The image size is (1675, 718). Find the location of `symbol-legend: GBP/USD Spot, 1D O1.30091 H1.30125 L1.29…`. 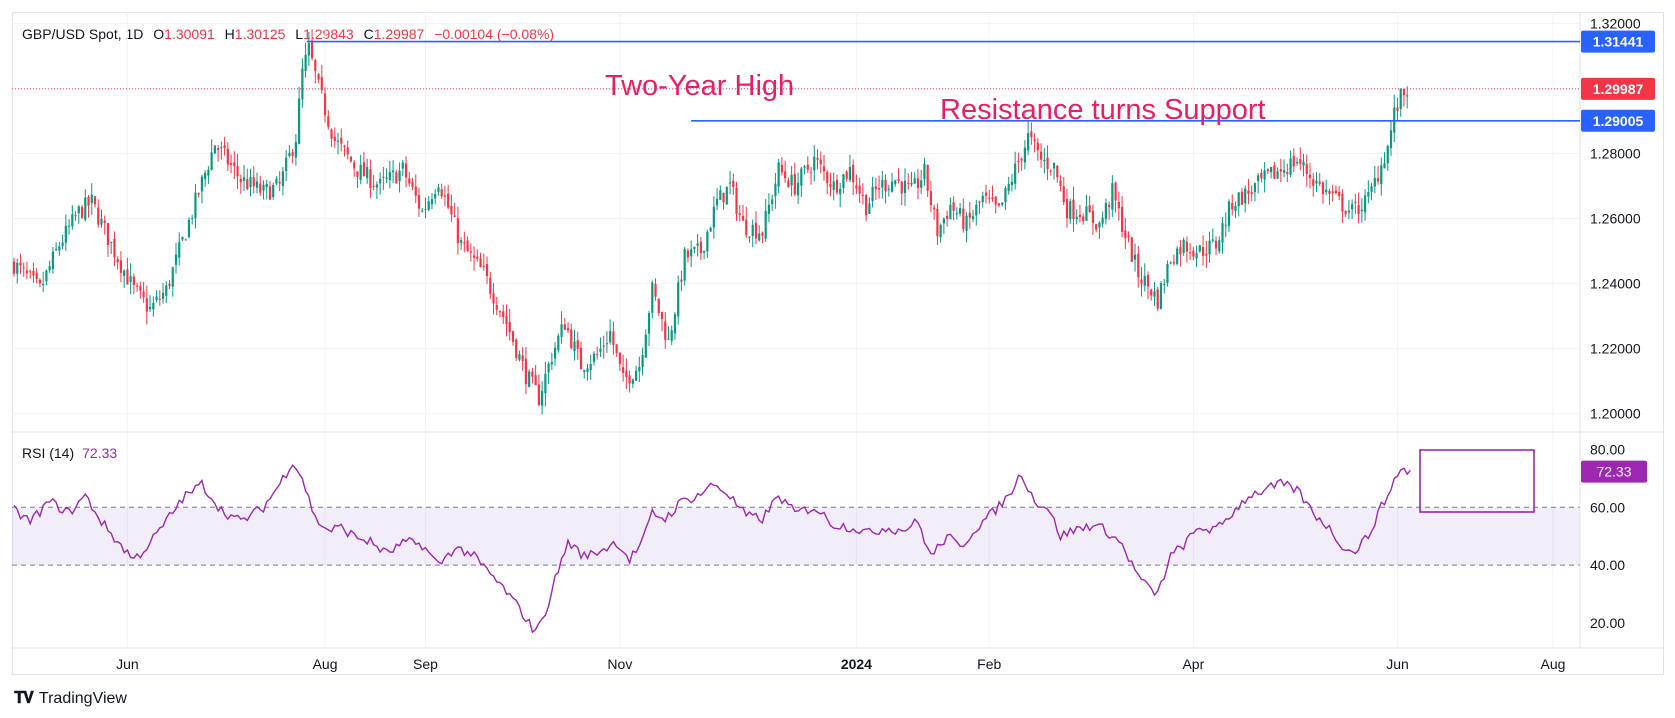

symbol-legend: GBP/USD Spot, 1D O1.30091 H1.30125 L1.29… is located at coordinates (288, 34).